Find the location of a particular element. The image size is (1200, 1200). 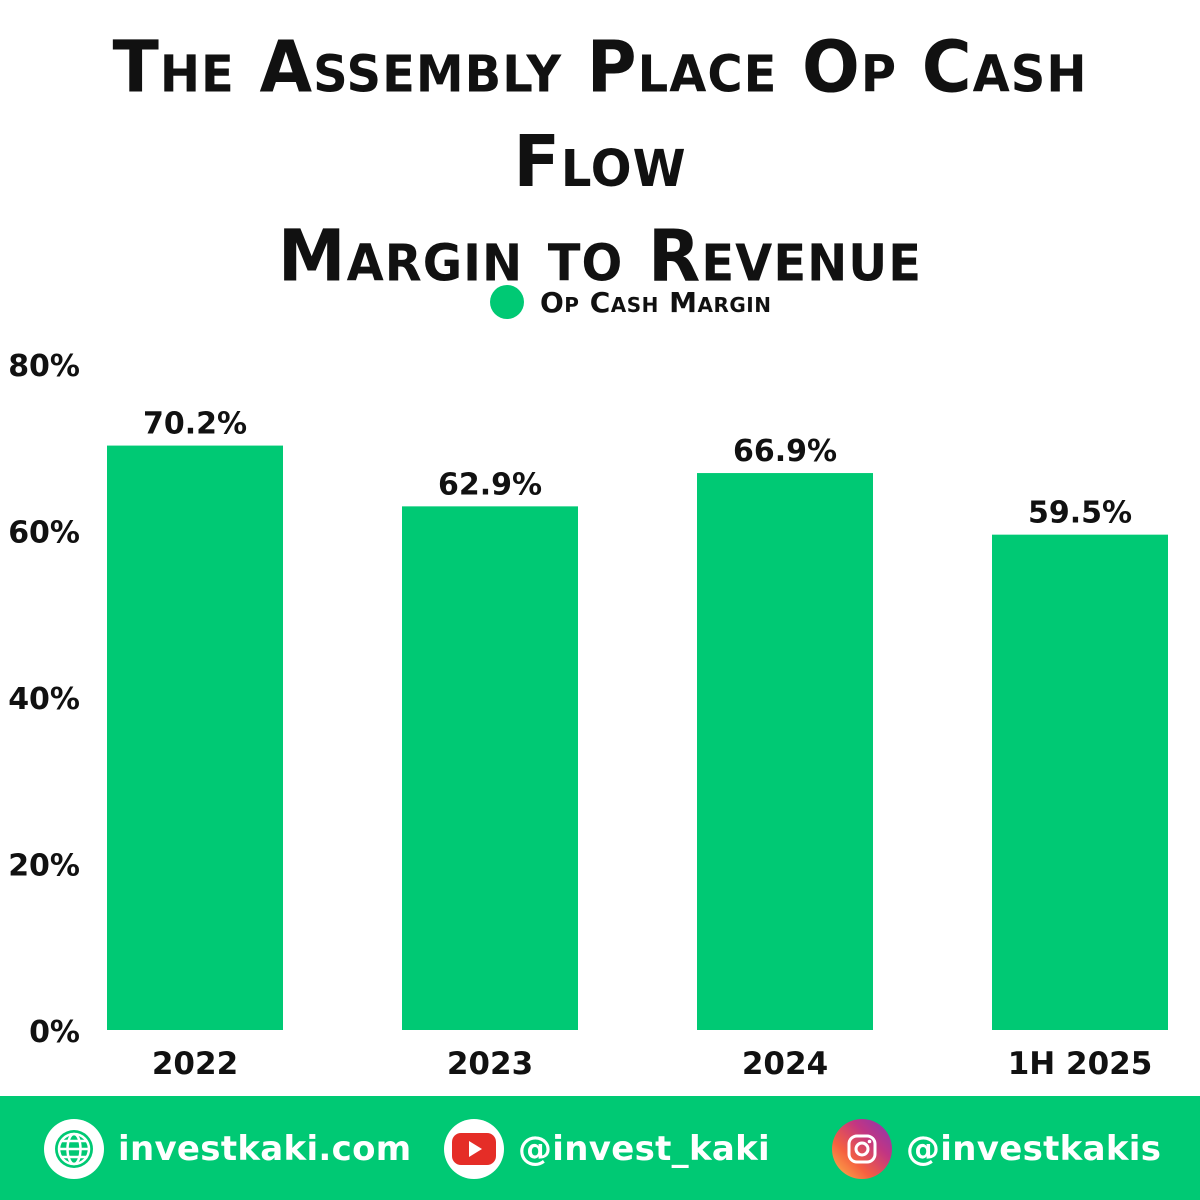

legend: Op Cash Margin is located at coordinates (630, 302).